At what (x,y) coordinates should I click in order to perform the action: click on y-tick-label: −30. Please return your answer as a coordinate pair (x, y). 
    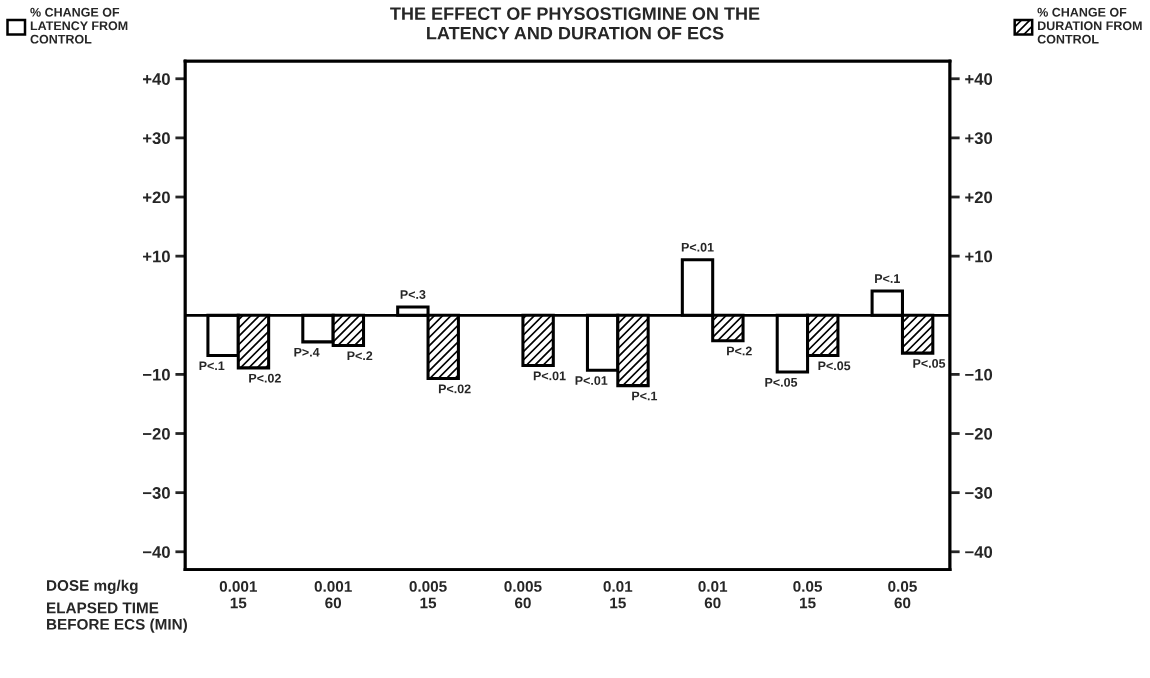
    Looking at the image, I should click on (156, 493).